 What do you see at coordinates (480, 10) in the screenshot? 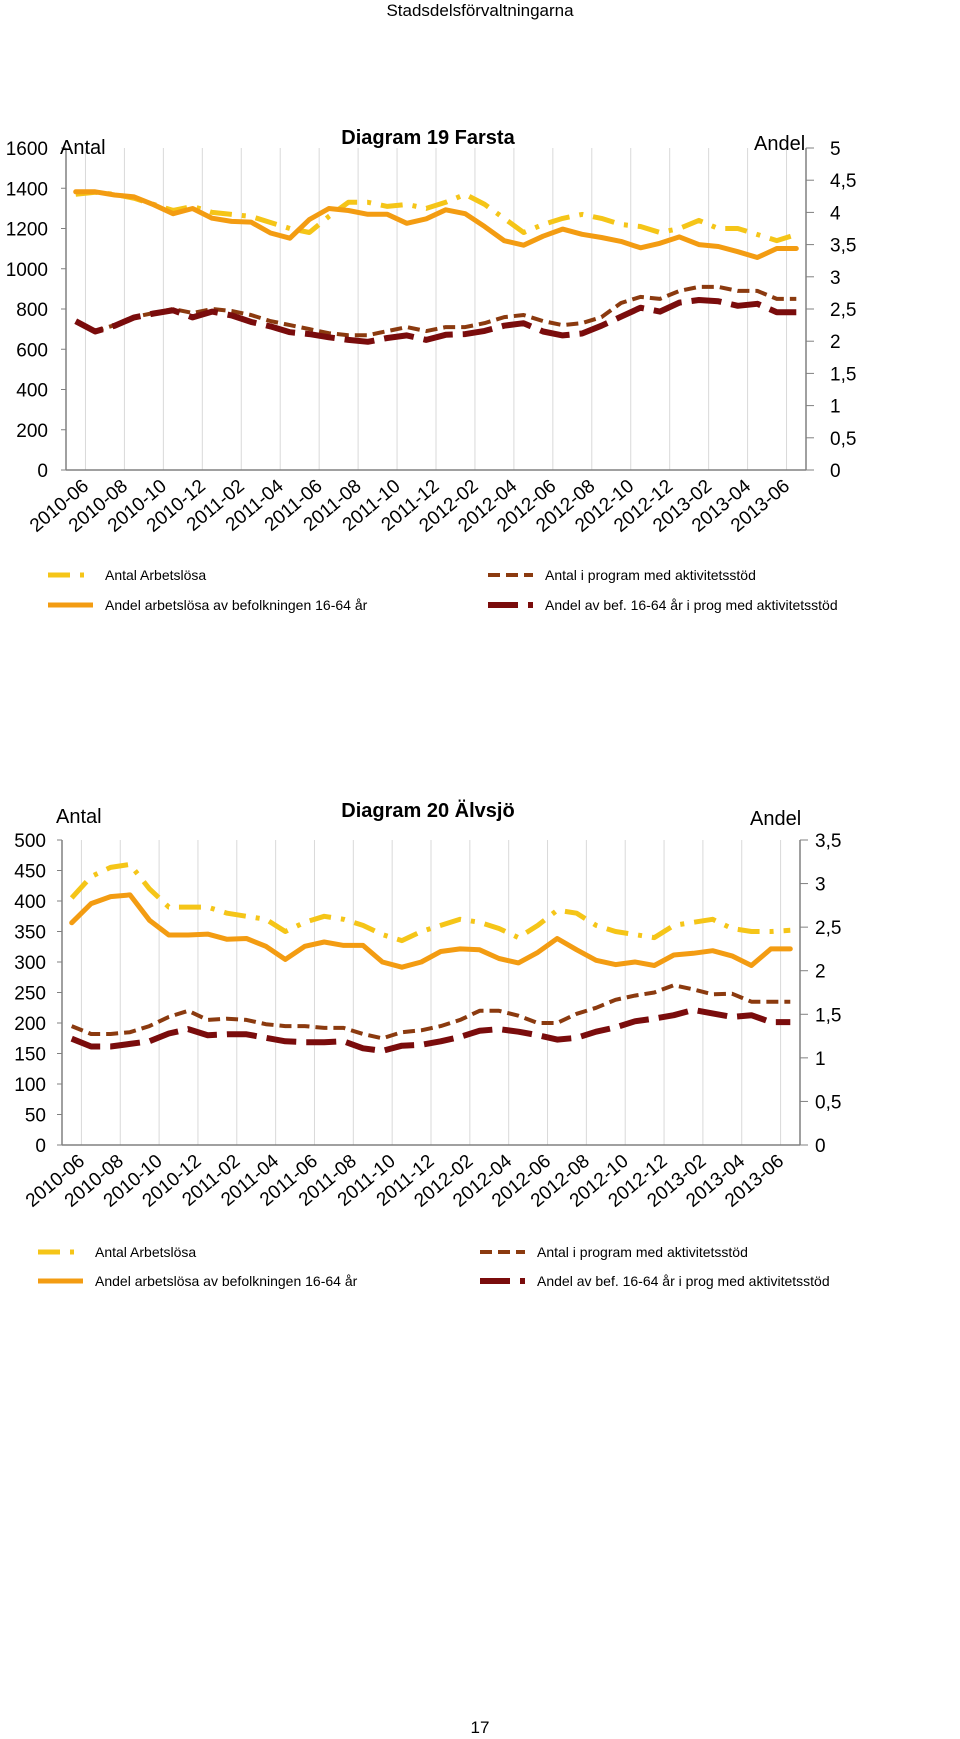
I see `page-header: Stadsdelsförvaltningarna` at bounding box center [480, 10].